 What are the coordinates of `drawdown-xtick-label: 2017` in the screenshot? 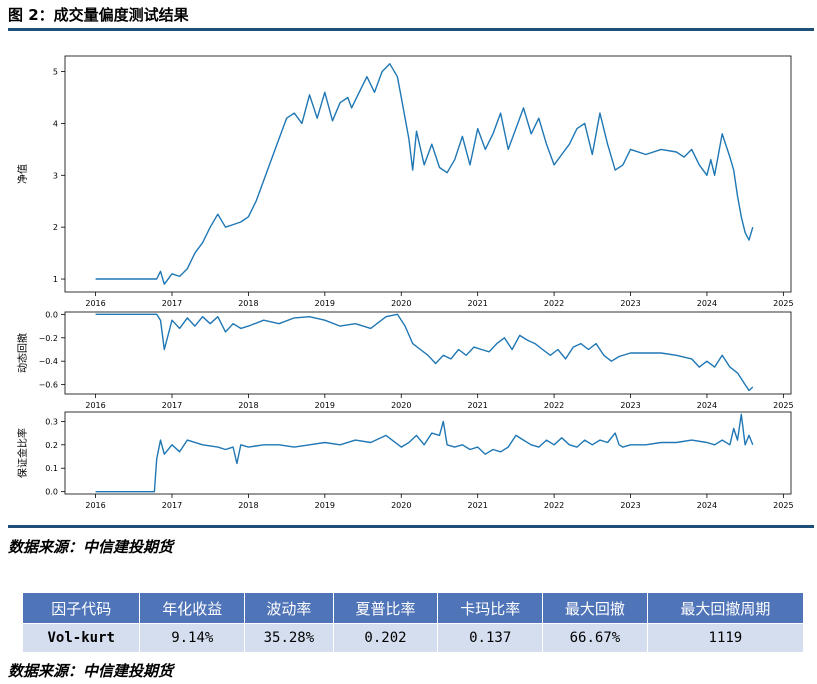 It's located at (172, 405).